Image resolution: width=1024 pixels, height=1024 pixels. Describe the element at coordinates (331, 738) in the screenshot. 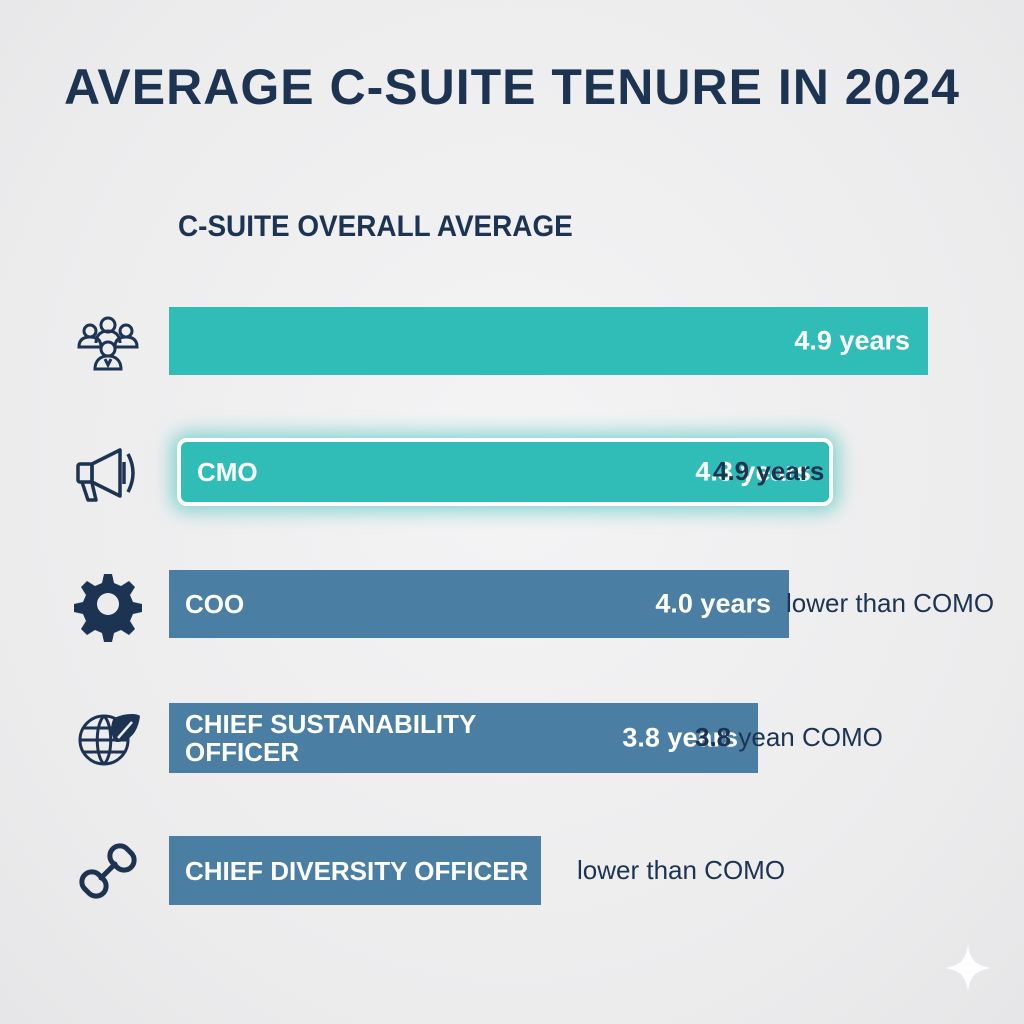

I see `bar-category-label: CHIEF SUSTANABILITY OFFICER` at that location.